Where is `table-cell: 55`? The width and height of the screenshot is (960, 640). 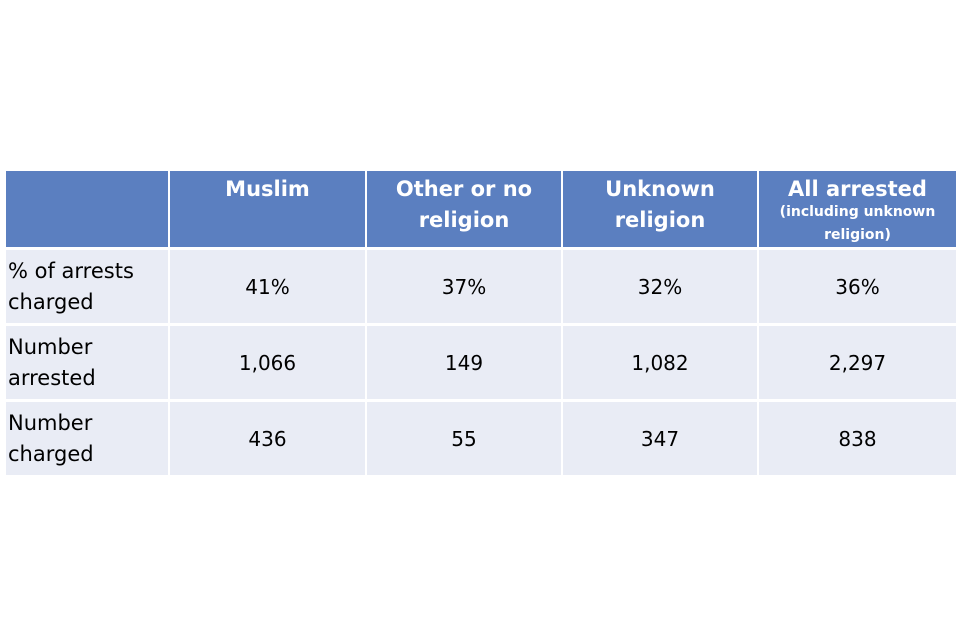 table-cell: 55 is located at coordinates (465, 440).